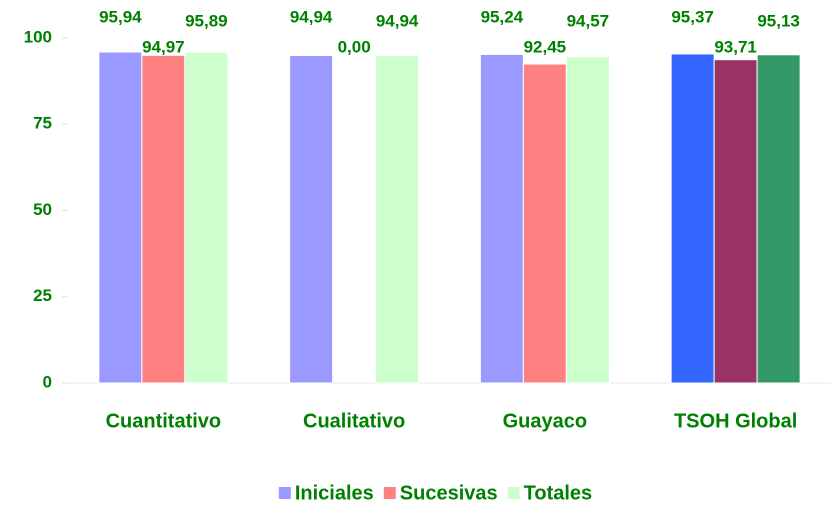  Describe the element at coordinates (206, 20) in the screenshot. I see `value-label: 95,89` at that location.